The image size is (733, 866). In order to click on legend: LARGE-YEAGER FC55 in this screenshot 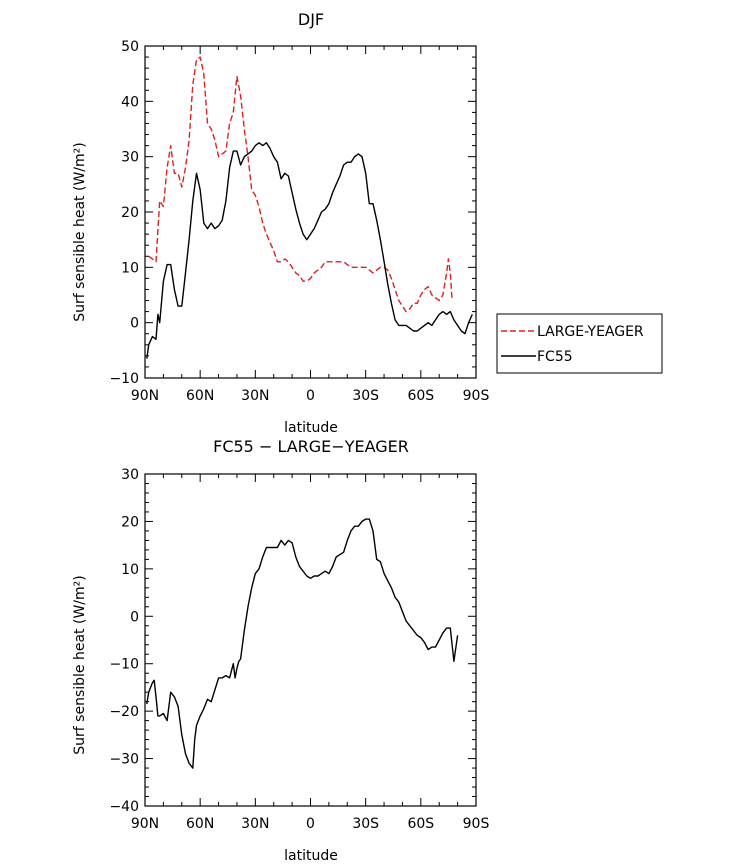, I will do `click(579, 343)`.